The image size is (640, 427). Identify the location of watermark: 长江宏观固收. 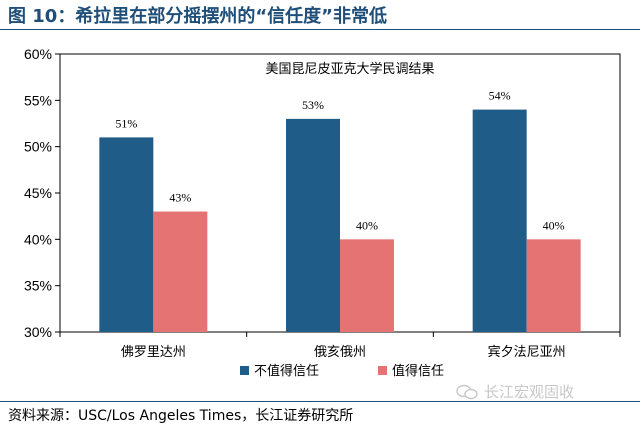
(515, 391).